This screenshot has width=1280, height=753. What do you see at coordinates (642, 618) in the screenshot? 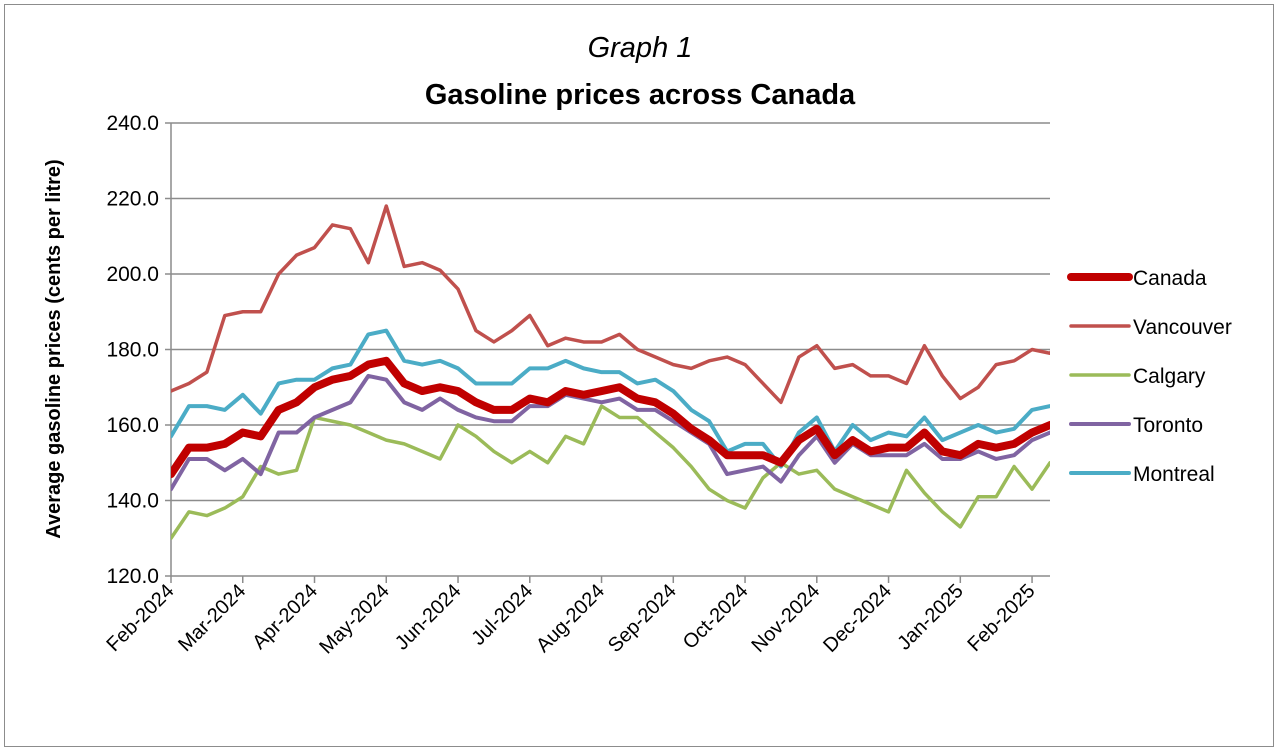
I see `x-tick-label: Sep-2024` at bounding box center [642, 618].